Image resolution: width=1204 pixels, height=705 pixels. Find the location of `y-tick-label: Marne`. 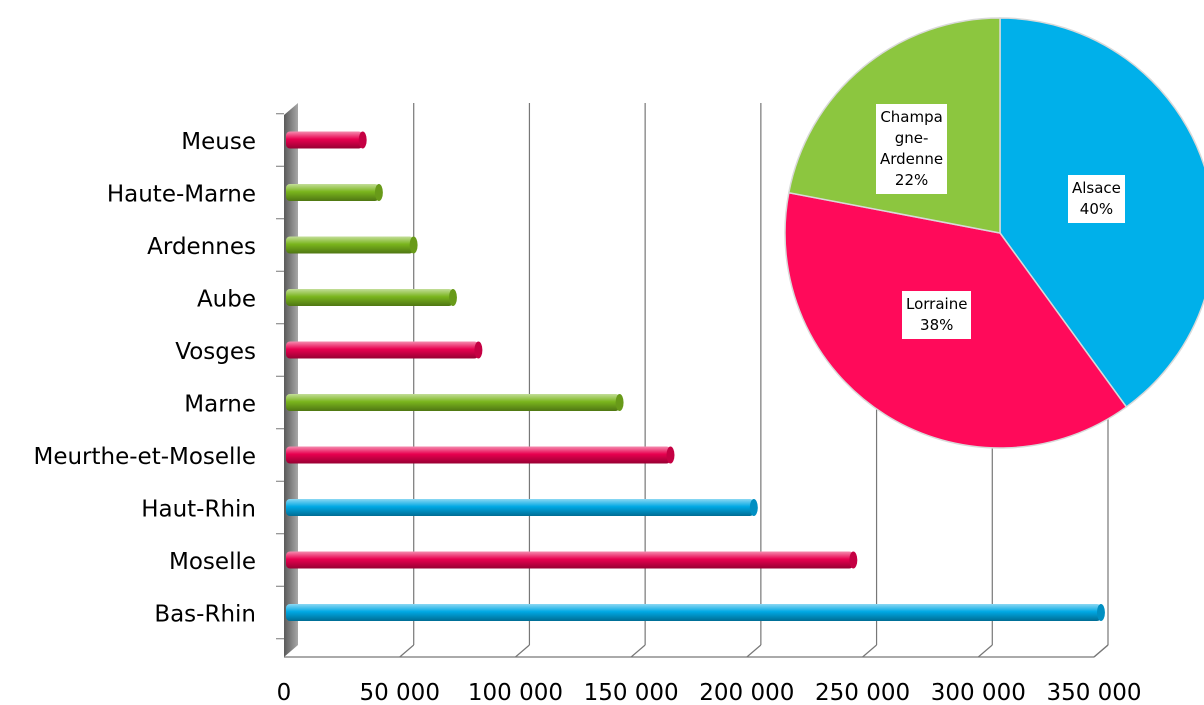

y-tick-label: Marne is located at coordinates (220, 405).